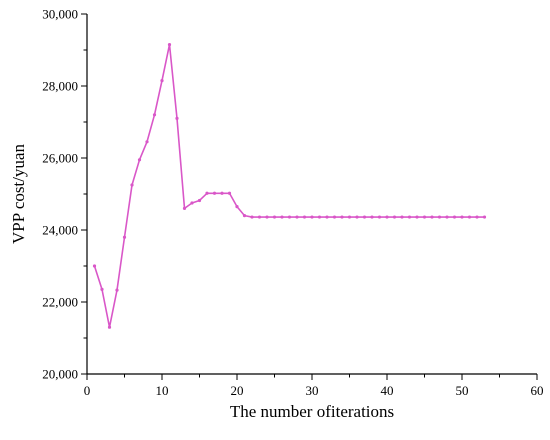 The image size is (550, 440). I want to click on x-ticks: 0 10 20 30 40 50 60, so click(314, 386).